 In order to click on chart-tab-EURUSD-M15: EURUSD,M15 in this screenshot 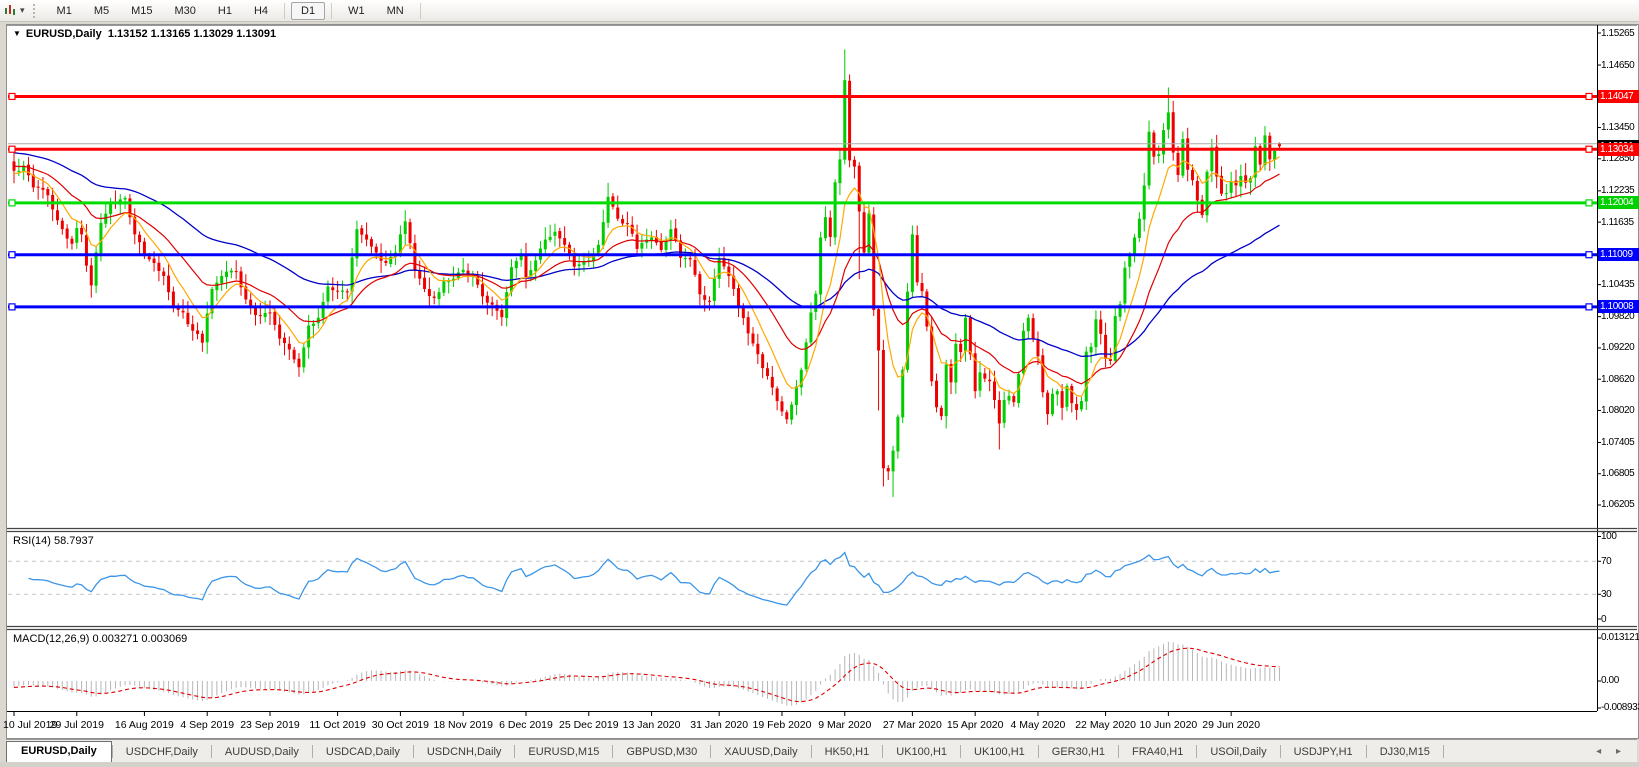, I will do `click(564, 752)`.